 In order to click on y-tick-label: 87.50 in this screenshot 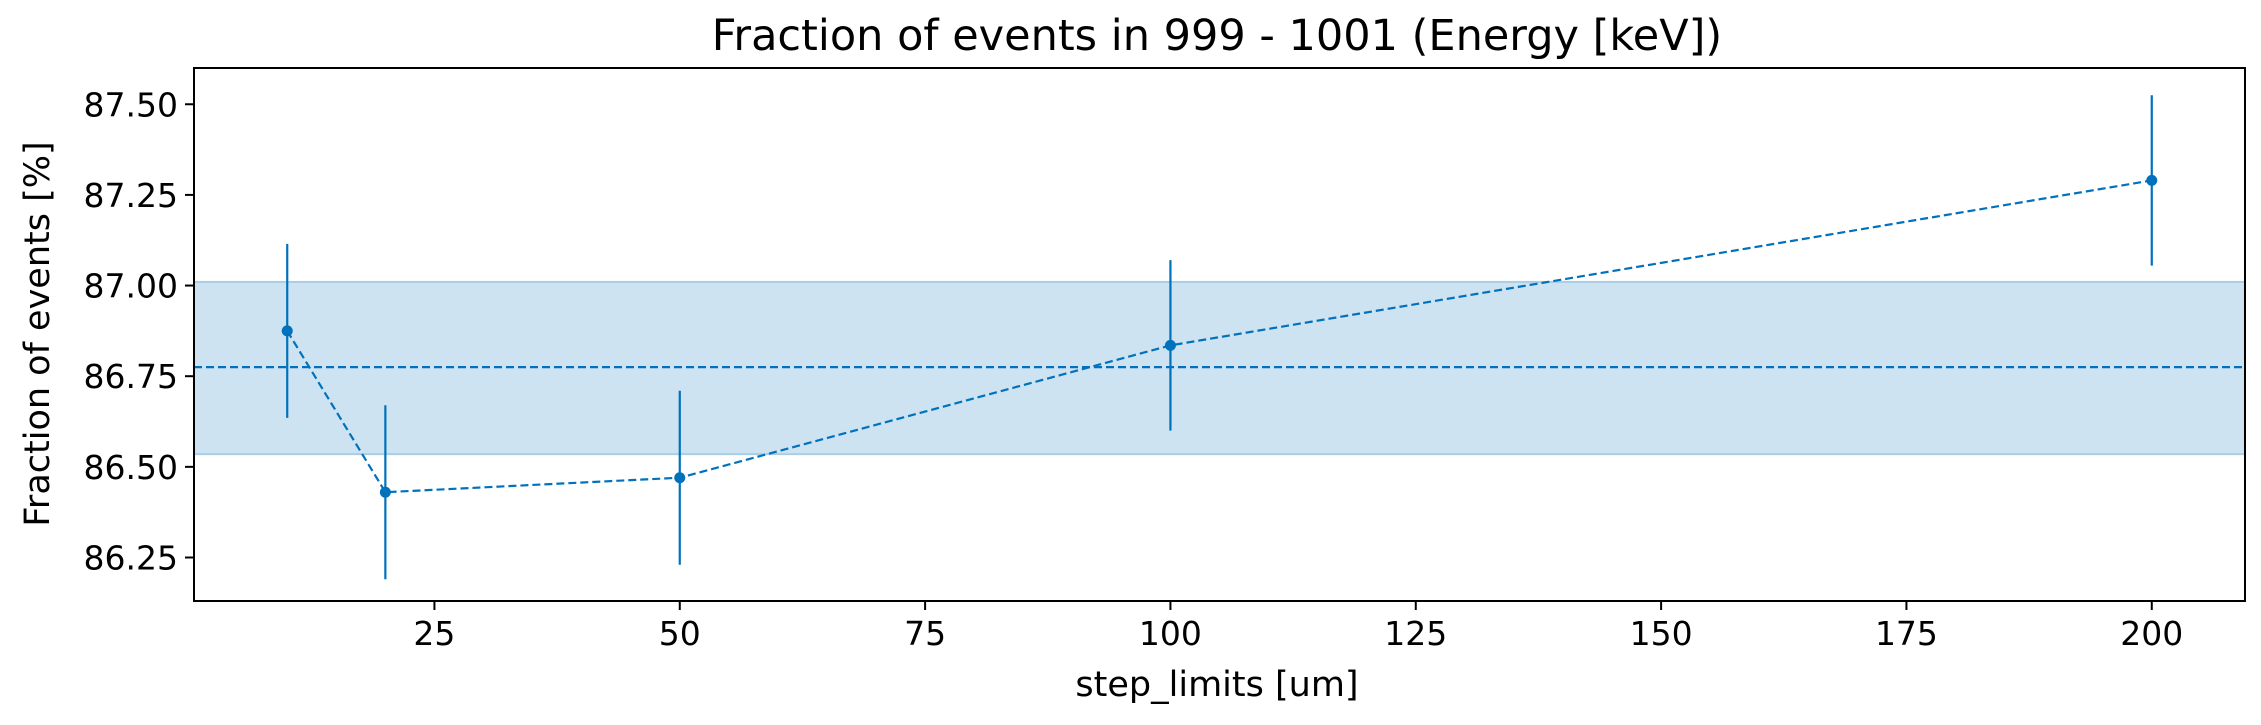, I will do `click(131, 104)`.